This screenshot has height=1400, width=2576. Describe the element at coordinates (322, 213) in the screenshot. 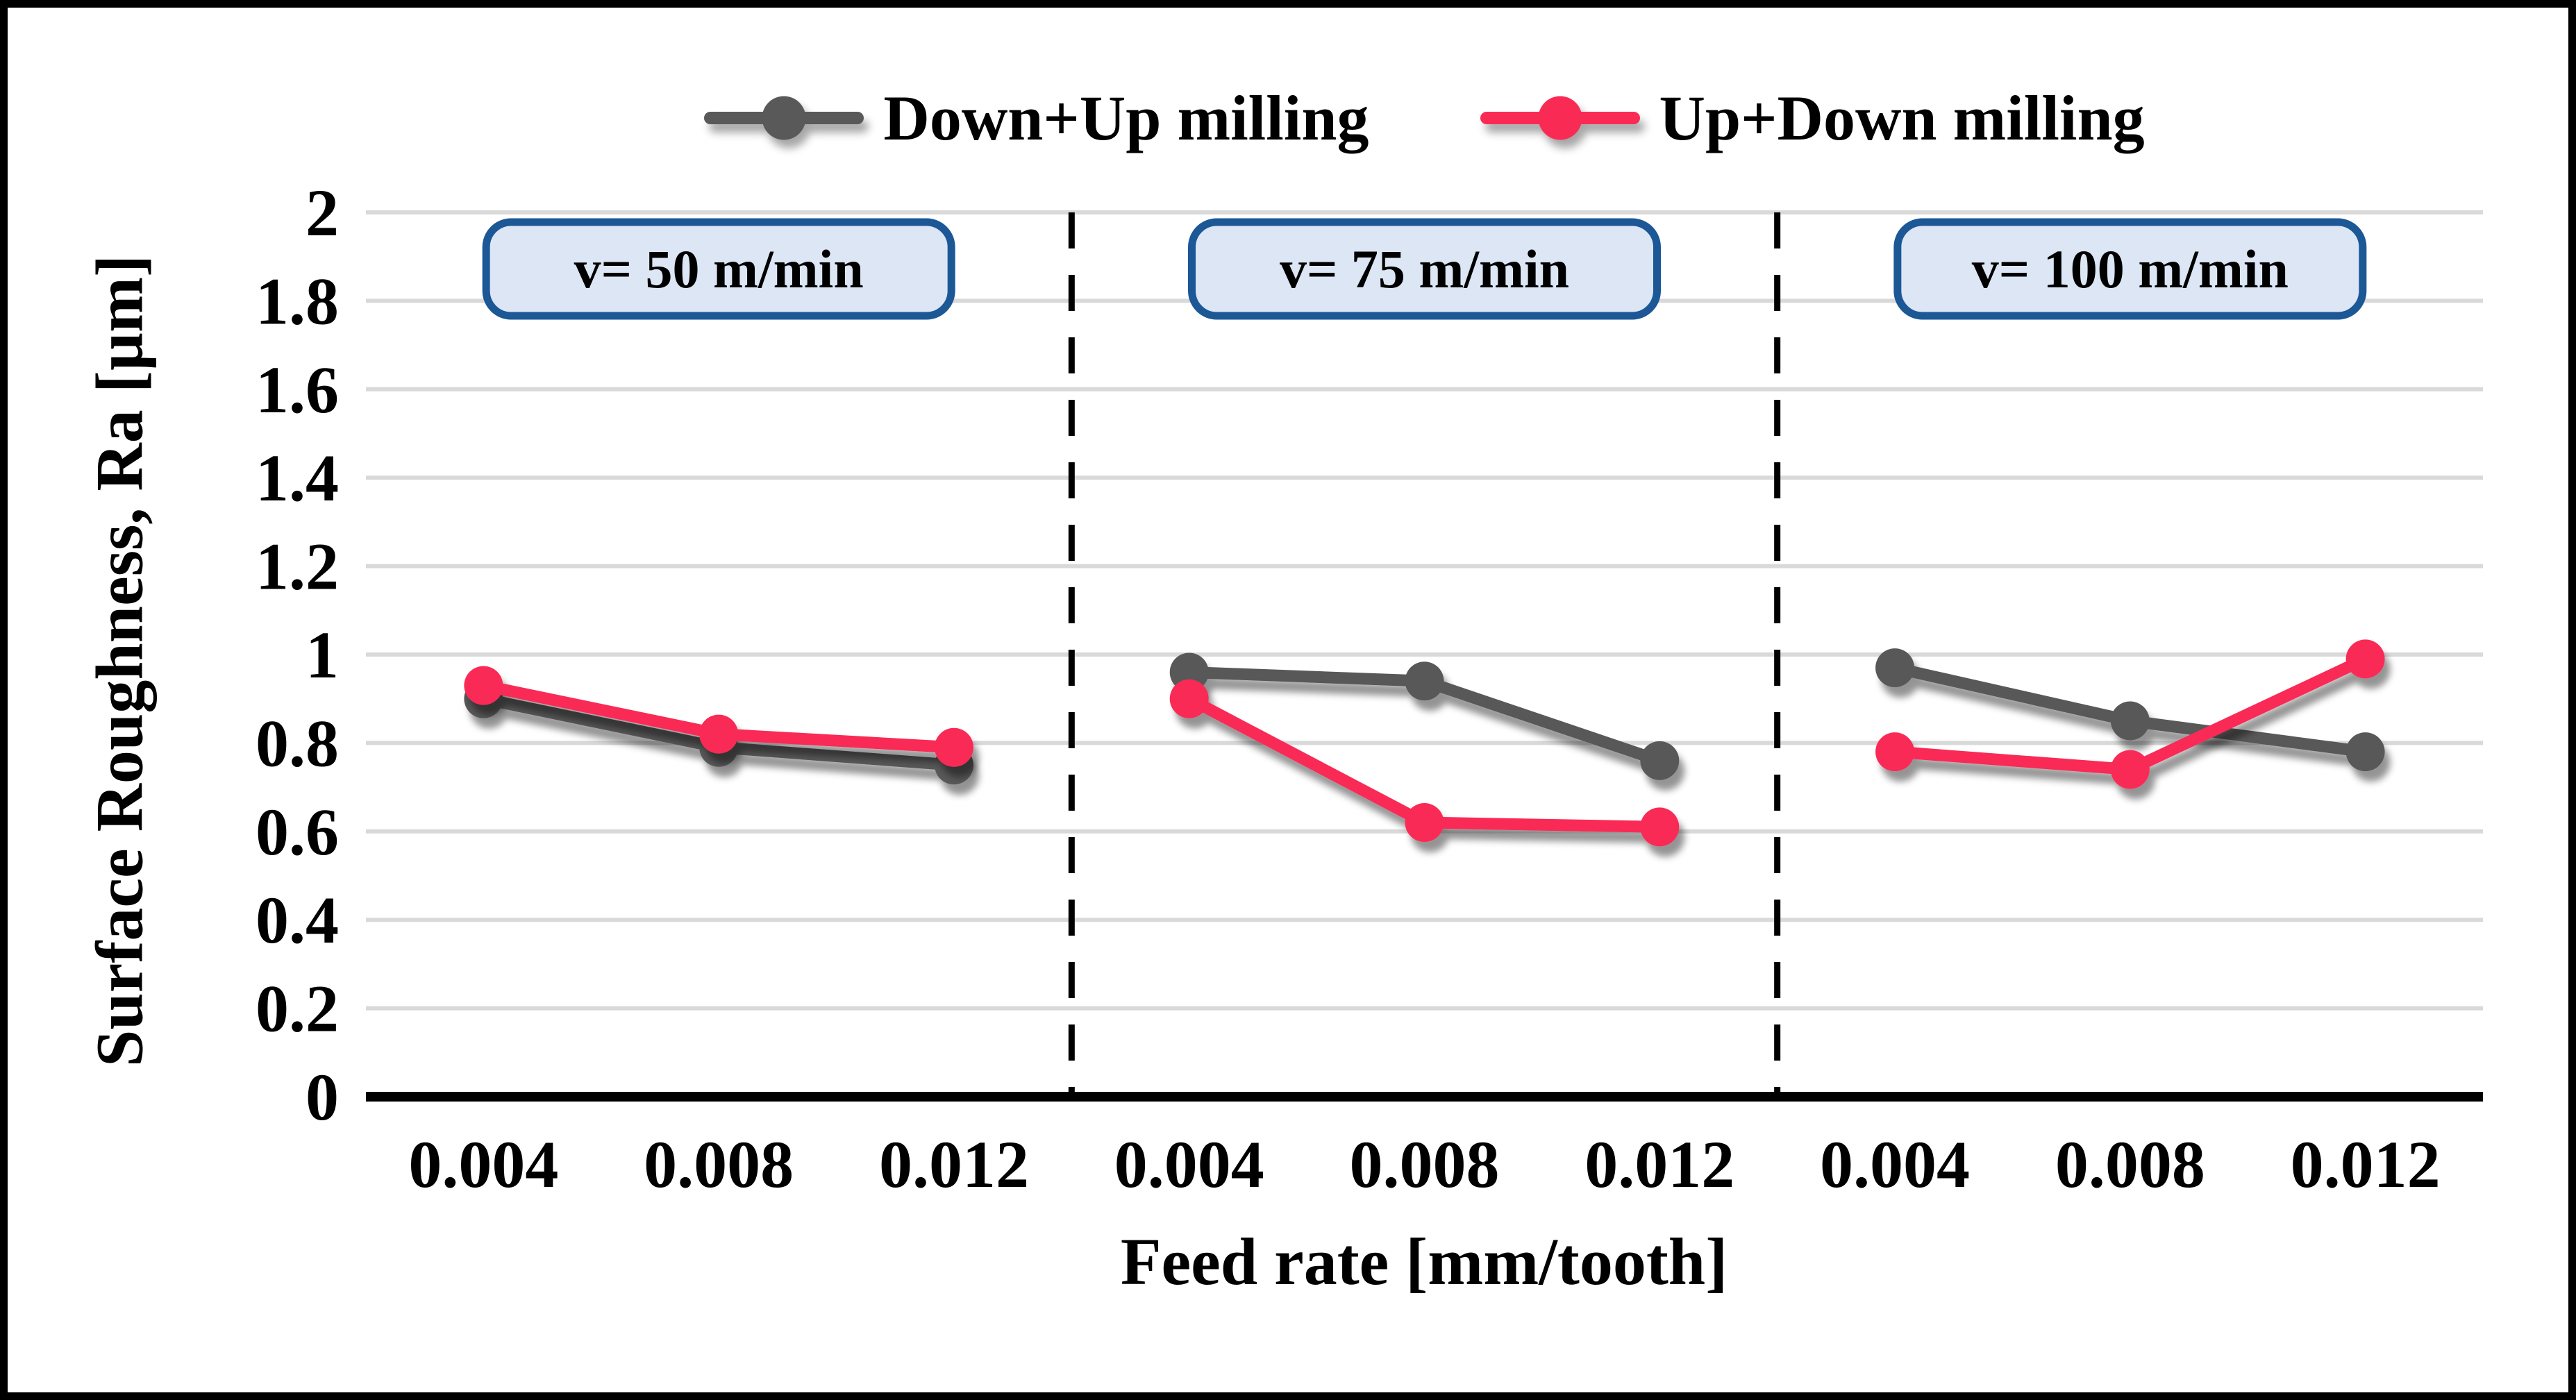

I see `y-tick-label: 2` at that location.